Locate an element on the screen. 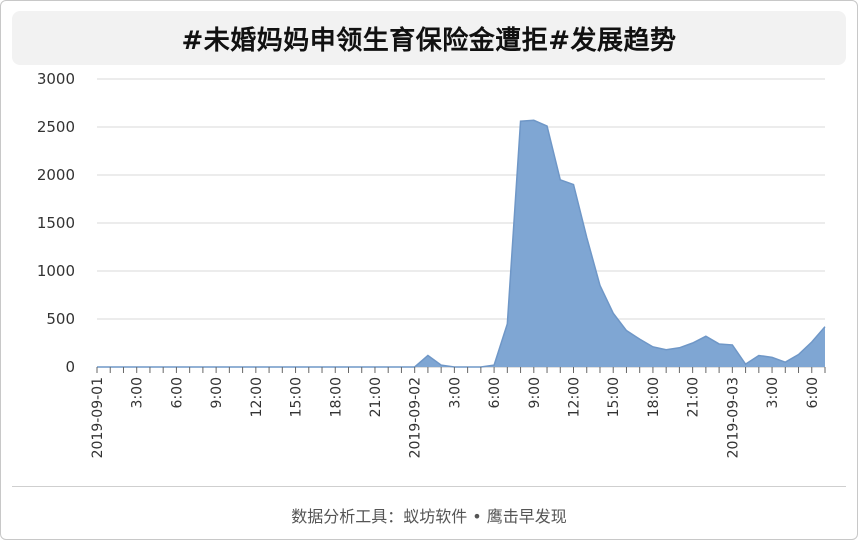 This screenshot has width=858, height=540. y-tick-label: 0 is located at coordinates (70, 367).